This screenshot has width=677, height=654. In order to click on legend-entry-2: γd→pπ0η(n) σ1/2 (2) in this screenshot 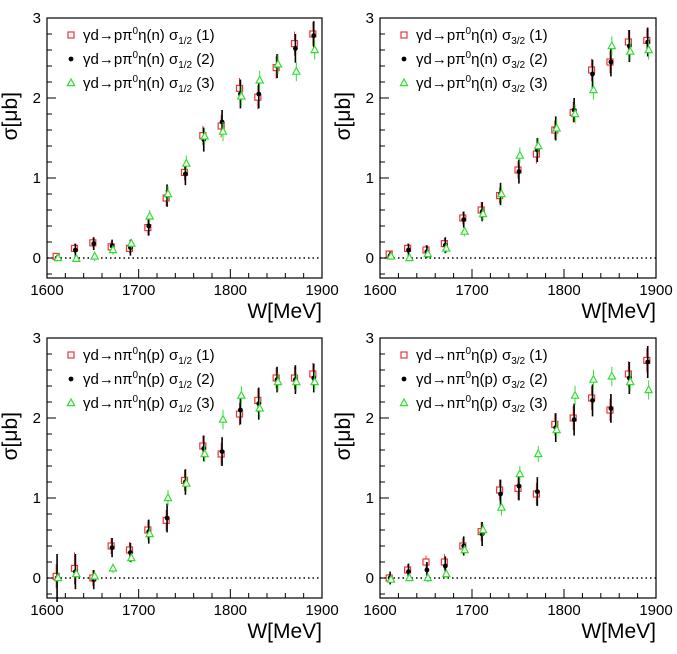, I will do `click(141, 60)`.